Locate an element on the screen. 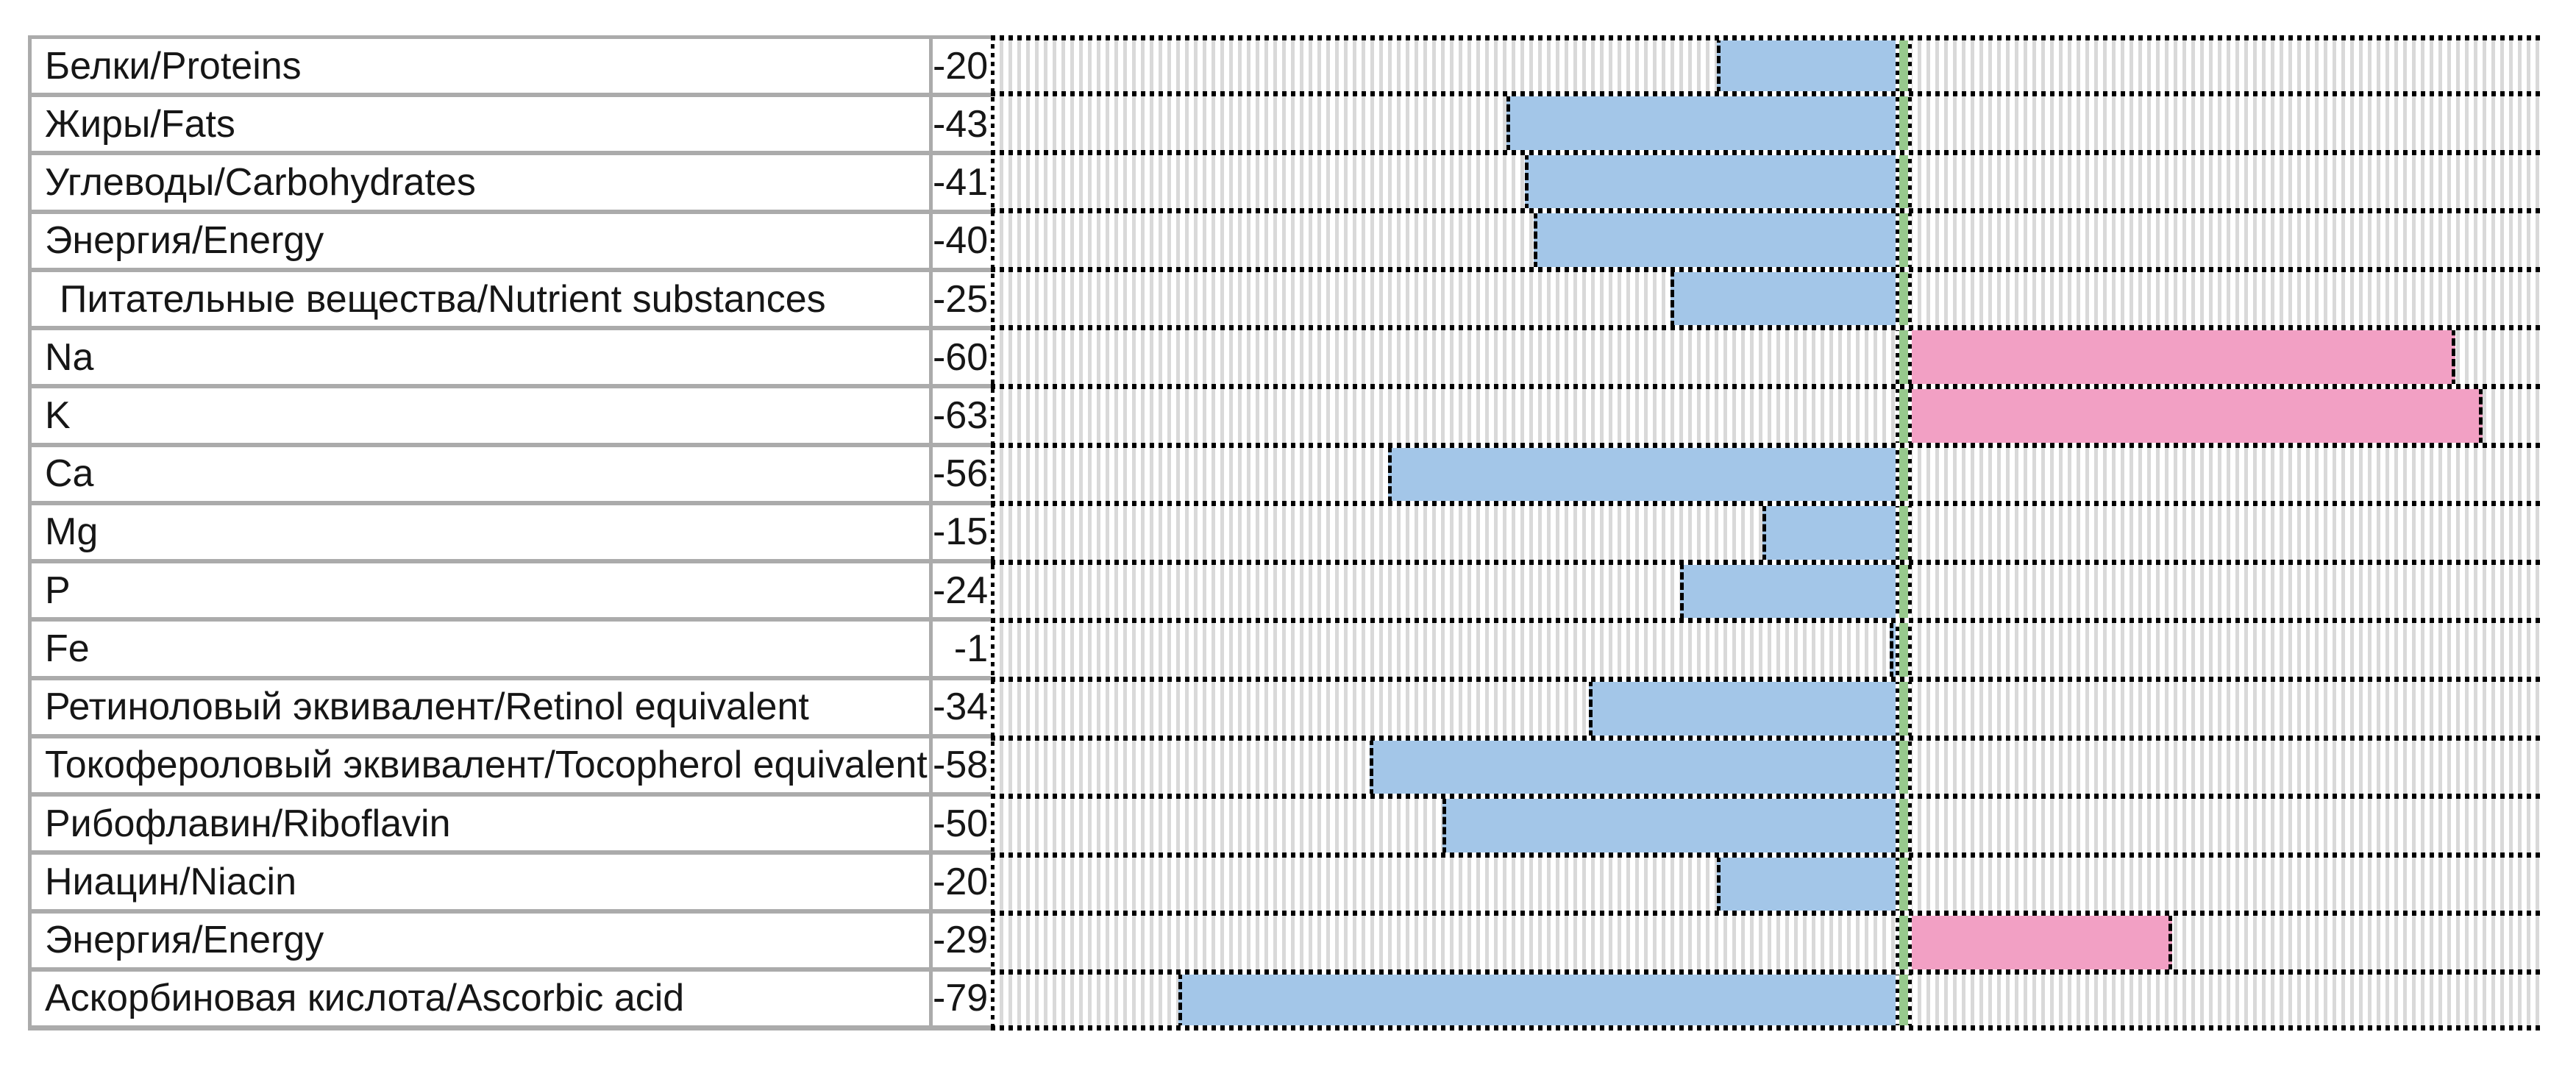 The width and height of the screenshot is (2576, 1068). table-row: Белки/Proteins -20 is located at coordinates (513, 66).